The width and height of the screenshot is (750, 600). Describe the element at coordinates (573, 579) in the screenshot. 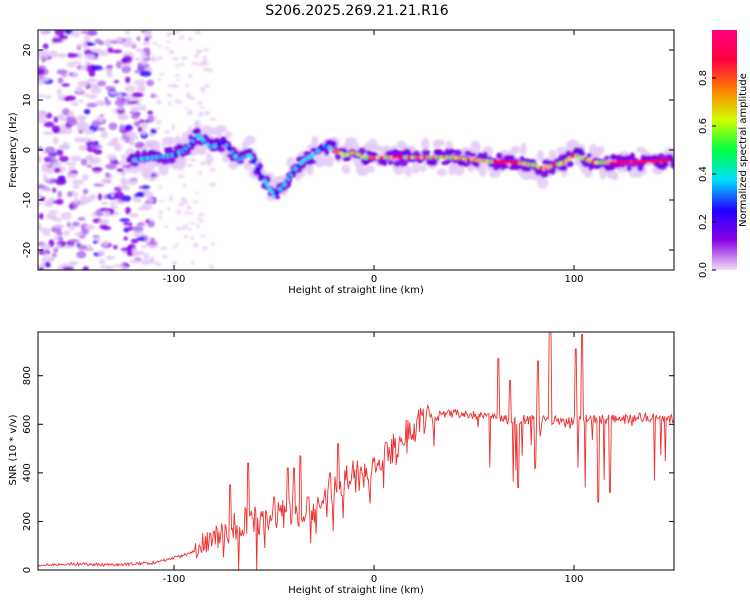

I see `x-tick-label: 100` at that location.